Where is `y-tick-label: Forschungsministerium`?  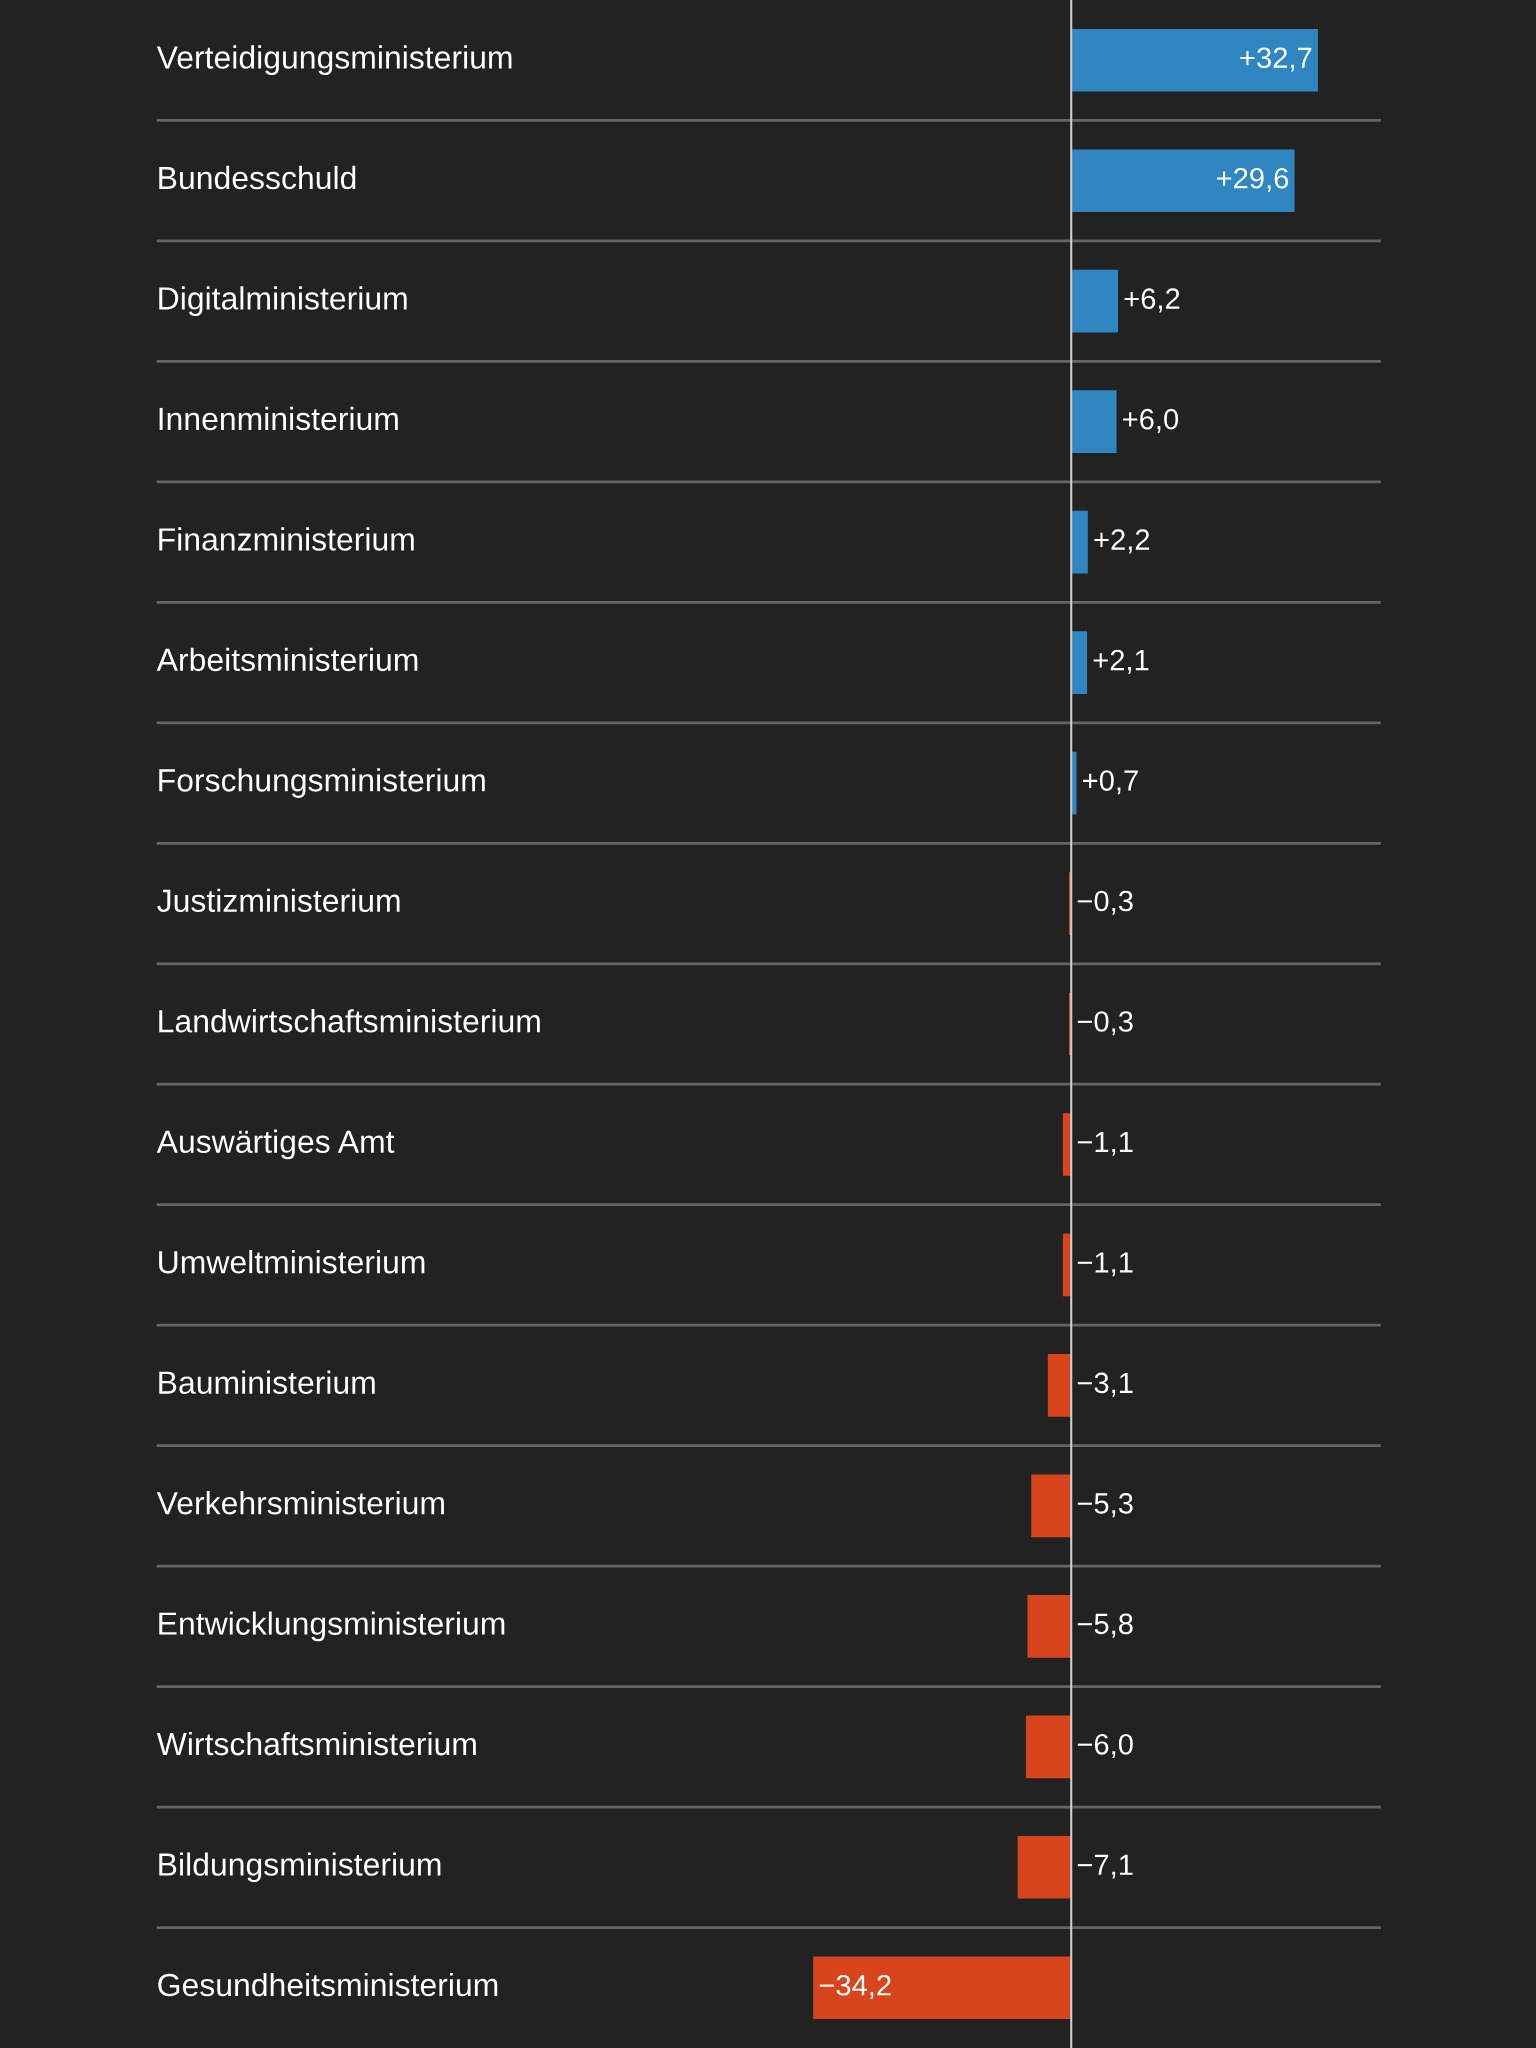 y-tick-label: Forschungsministerium is located at coordinates (322, 783).